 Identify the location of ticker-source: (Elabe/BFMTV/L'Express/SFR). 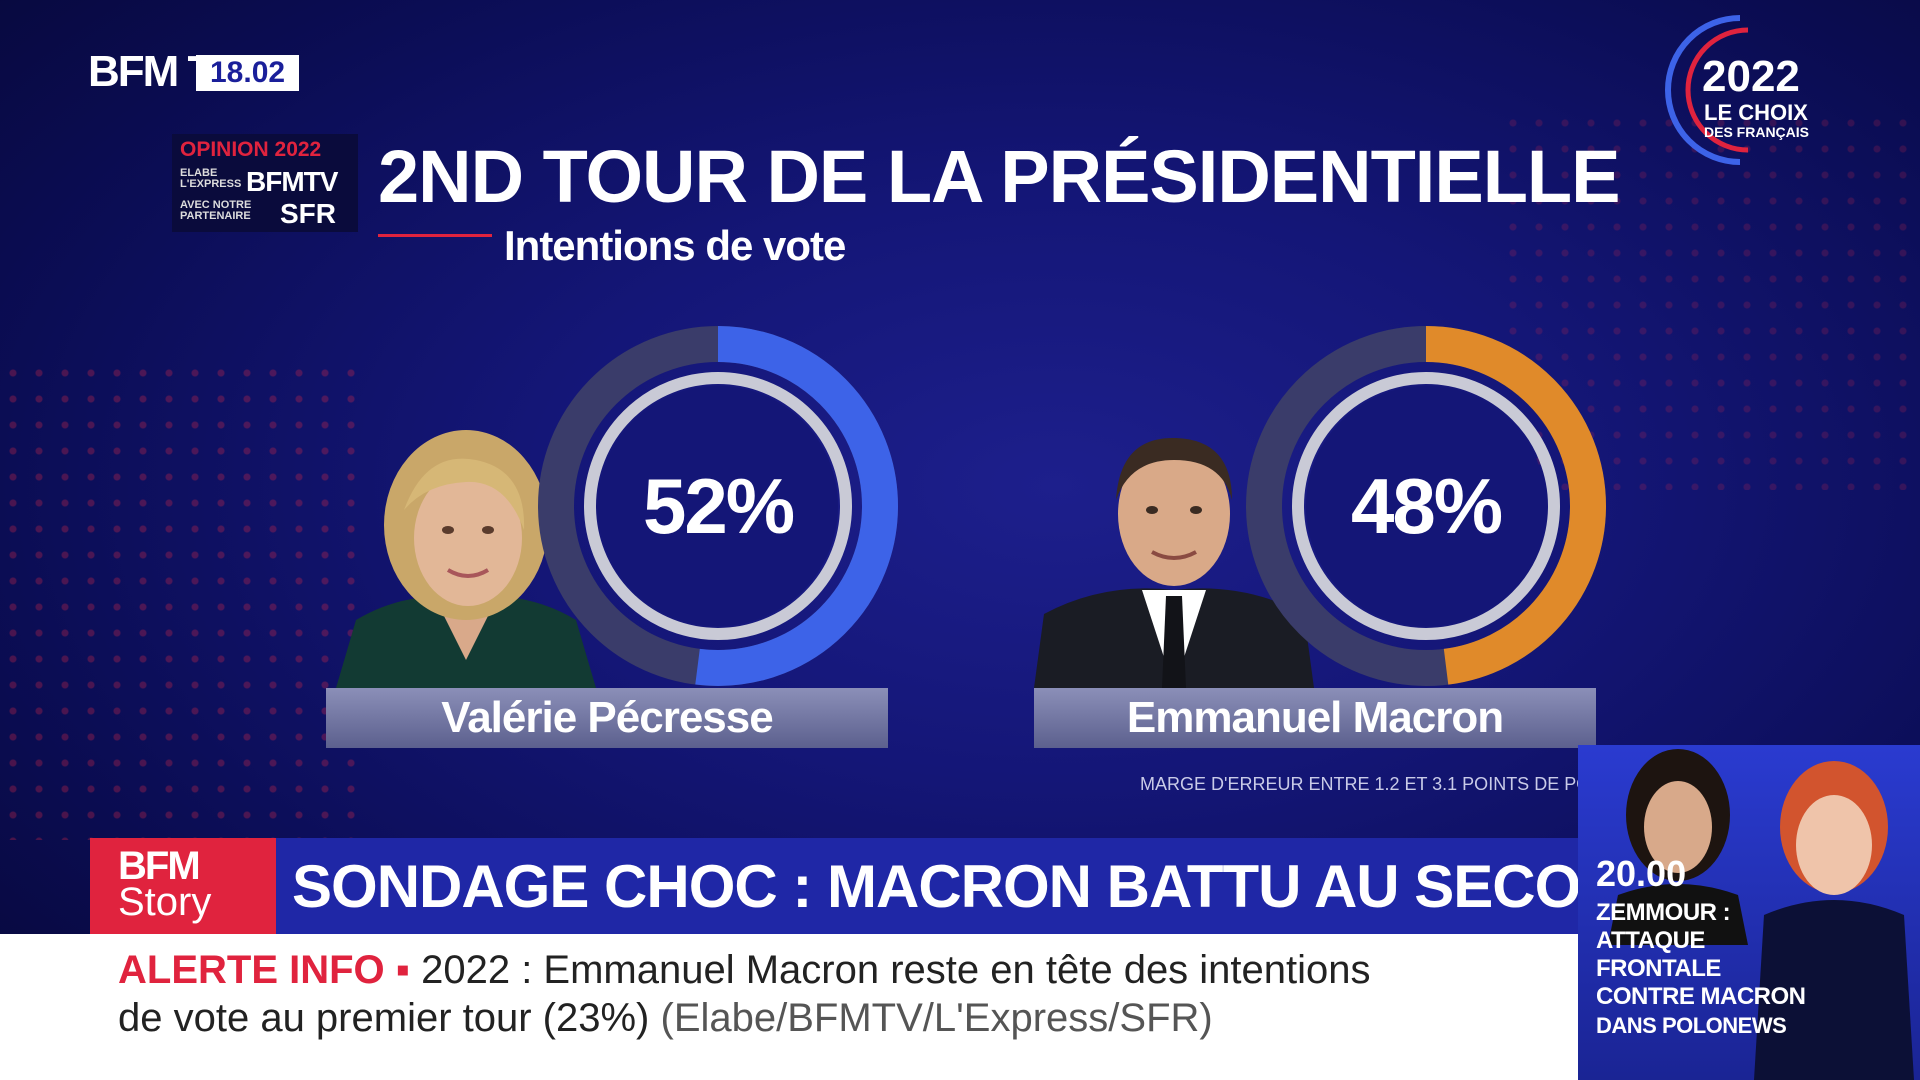
(936, 1018).